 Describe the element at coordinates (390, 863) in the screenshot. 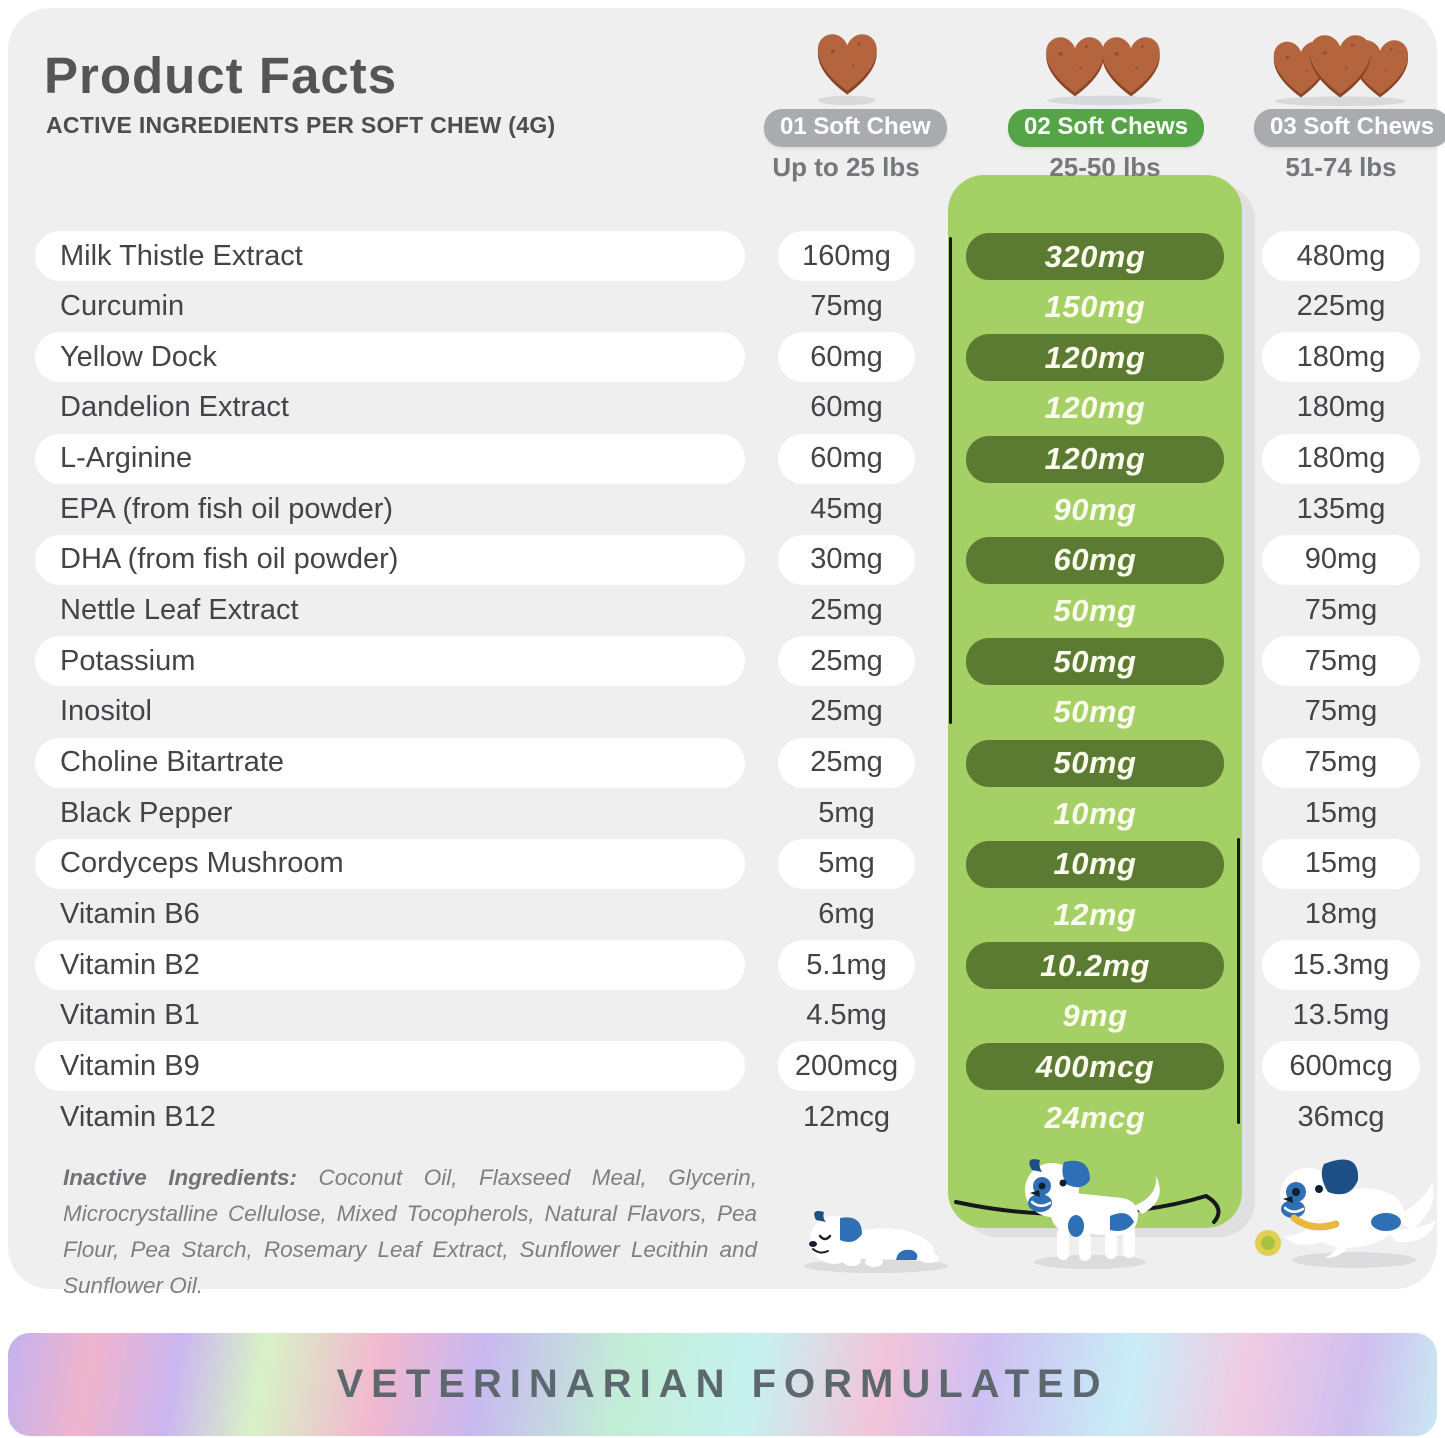

I see `ingredient-name: Cordyceps Mushroom` at that location.